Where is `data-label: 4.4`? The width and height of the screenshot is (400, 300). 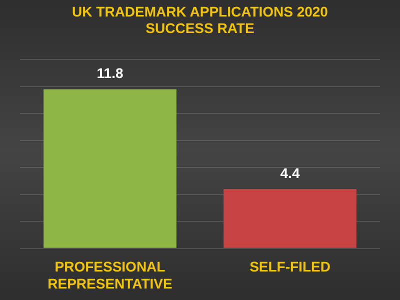
data-label: 4.4 is located at coordinates (290, 172).